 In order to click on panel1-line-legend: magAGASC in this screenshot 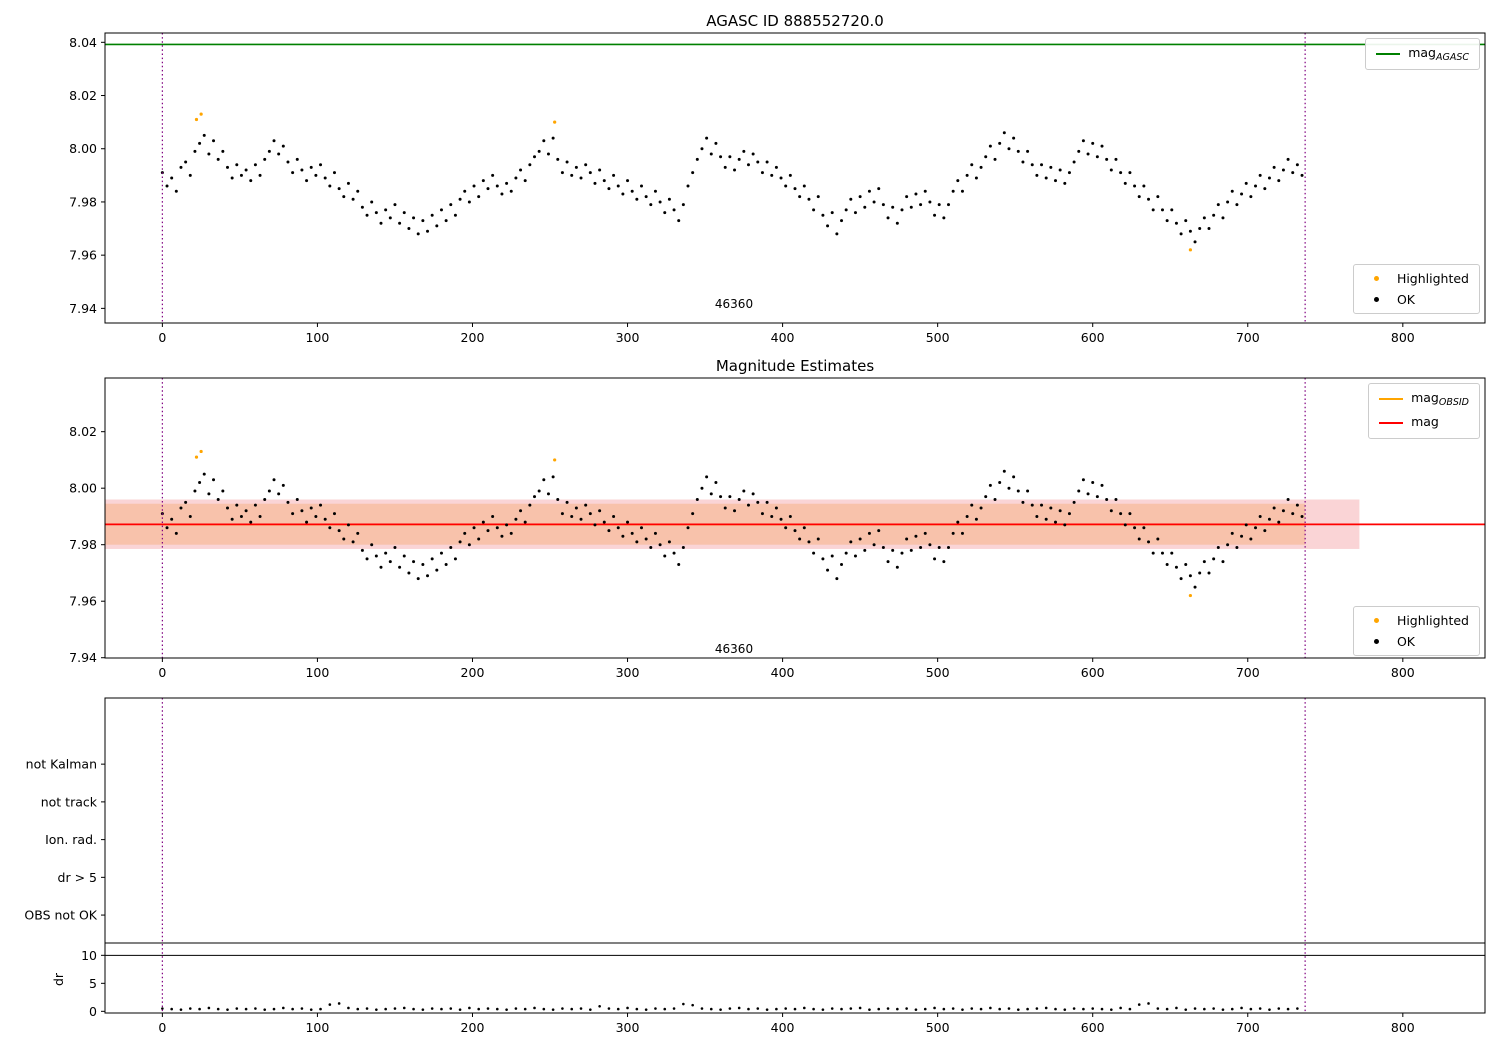, I will do `click(1422, 54)`.